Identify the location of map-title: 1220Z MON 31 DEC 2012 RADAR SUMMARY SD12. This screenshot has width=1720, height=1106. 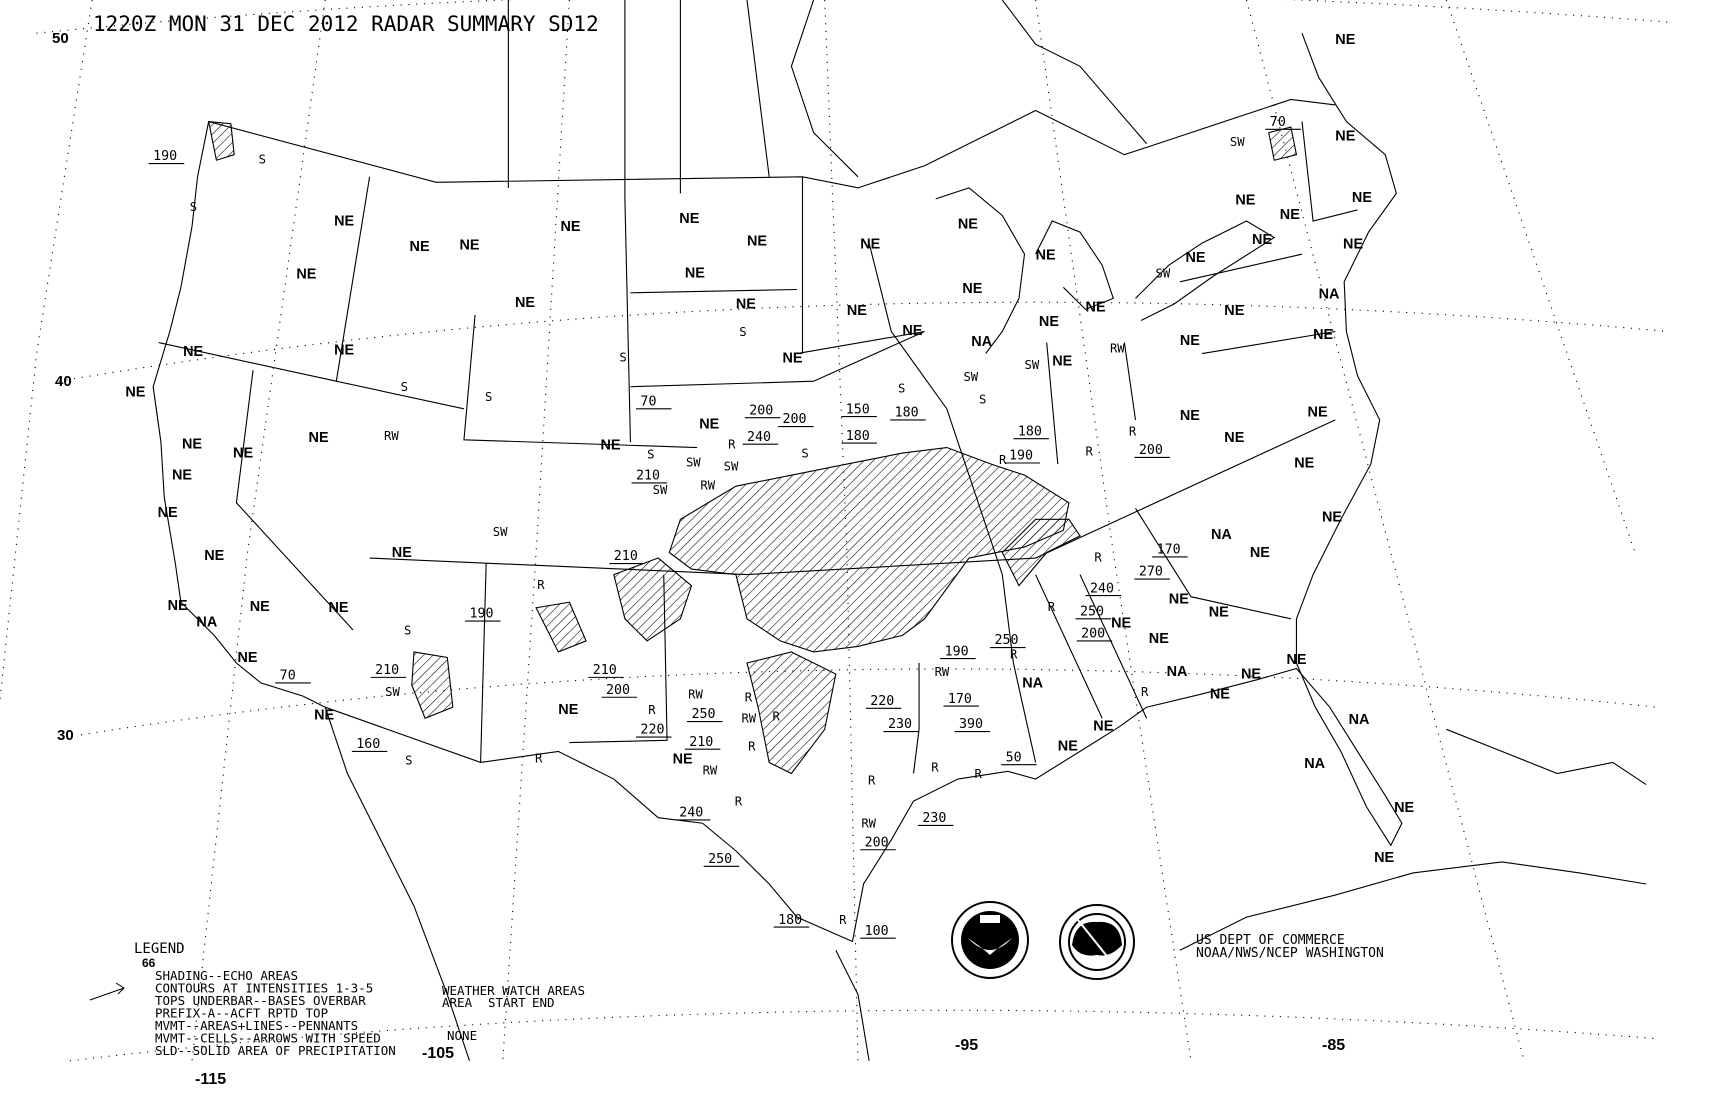
(346, 24).